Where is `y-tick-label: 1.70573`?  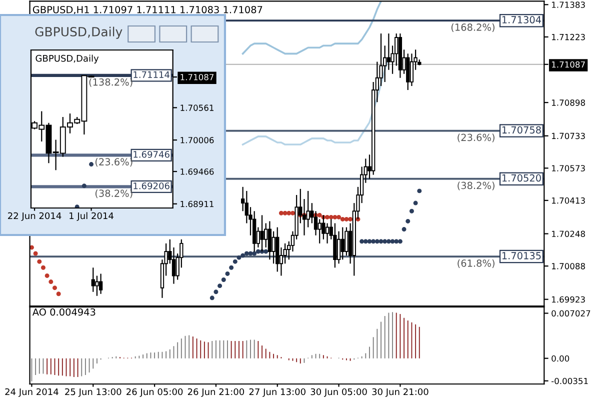
y-tick-label: 1.70573 is located at coordinates (568, 168).